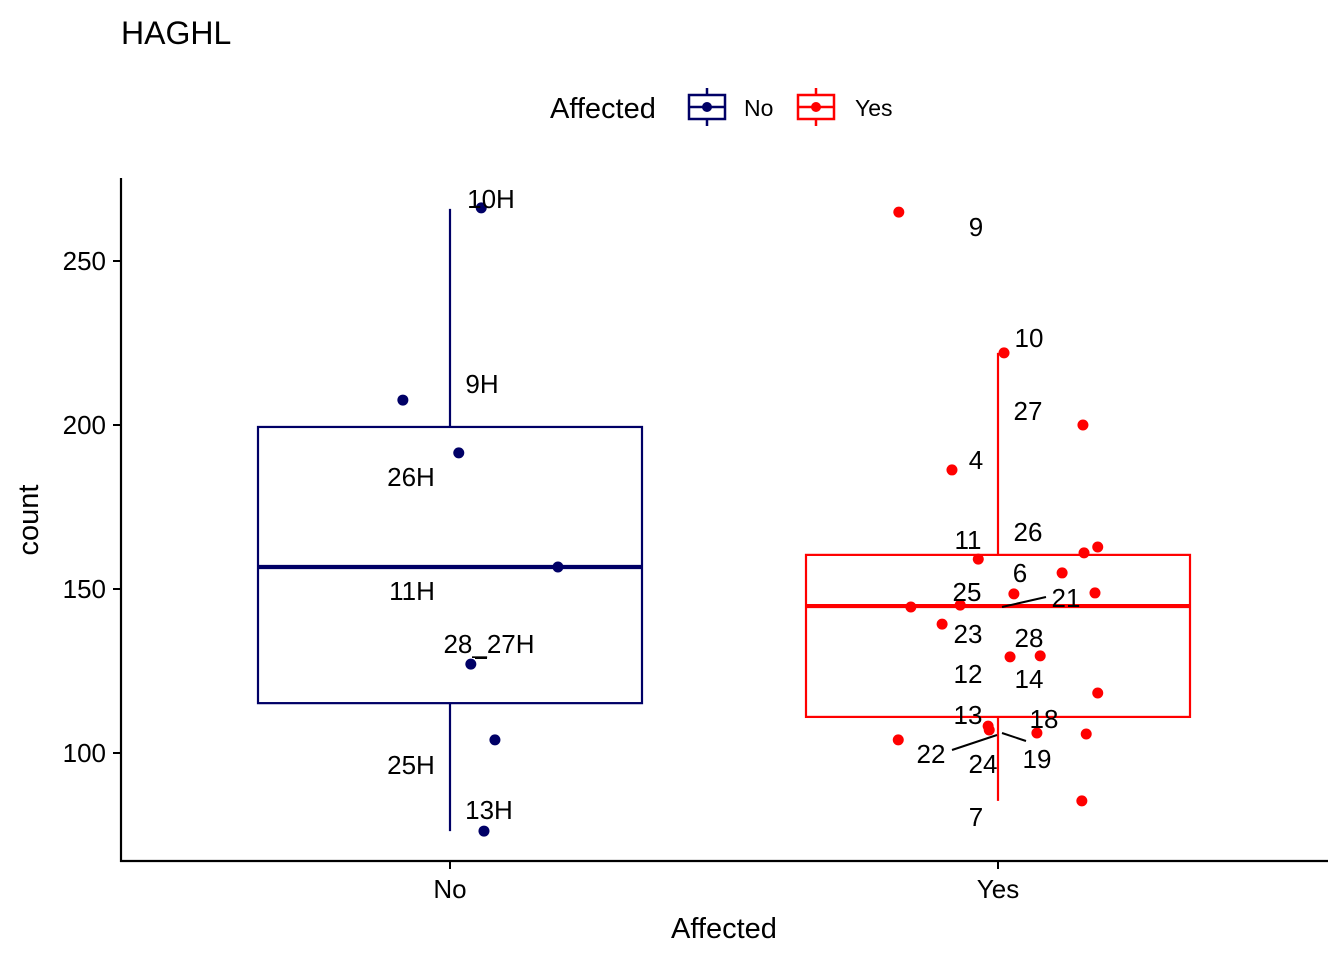 The height and width of the screenshot is (965, 1344). I want to click on x-tick-label: No, so click(449, 889).